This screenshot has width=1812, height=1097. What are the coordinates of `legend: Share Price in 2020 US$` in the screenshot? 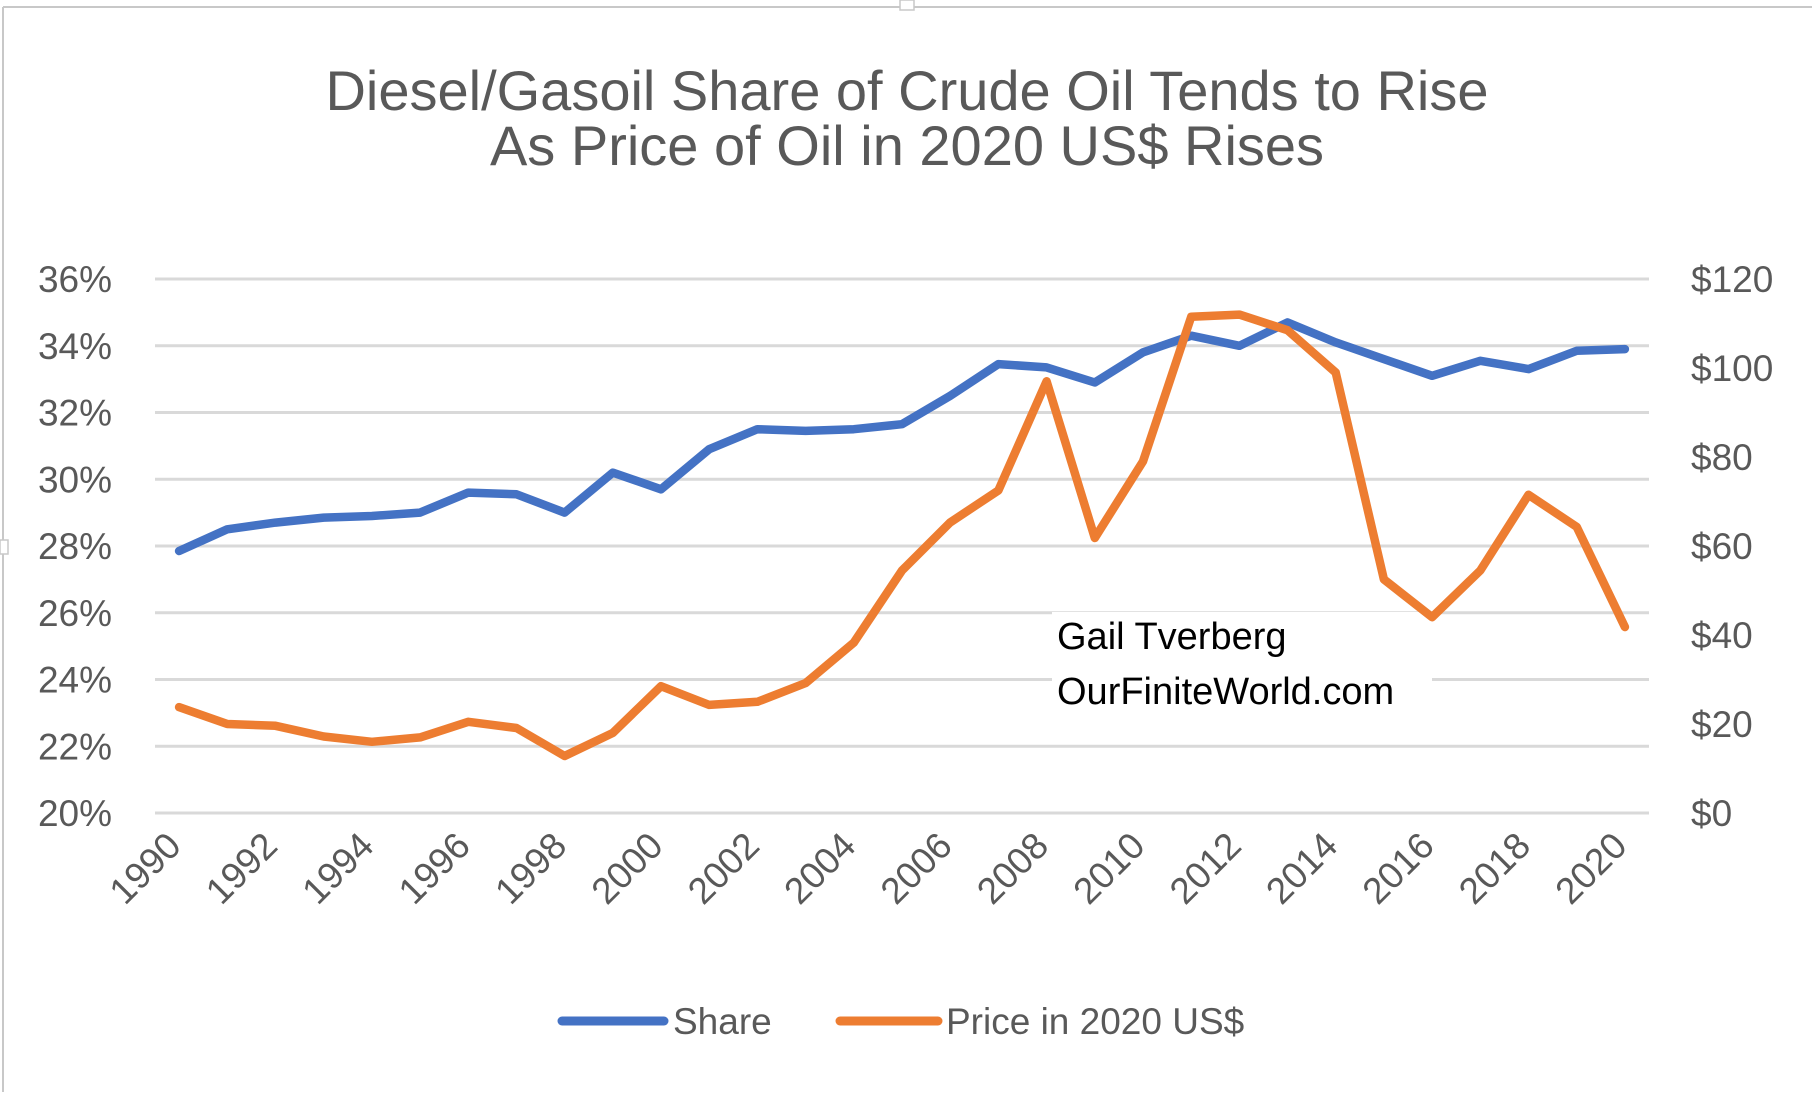 It's located at (903, 1021).